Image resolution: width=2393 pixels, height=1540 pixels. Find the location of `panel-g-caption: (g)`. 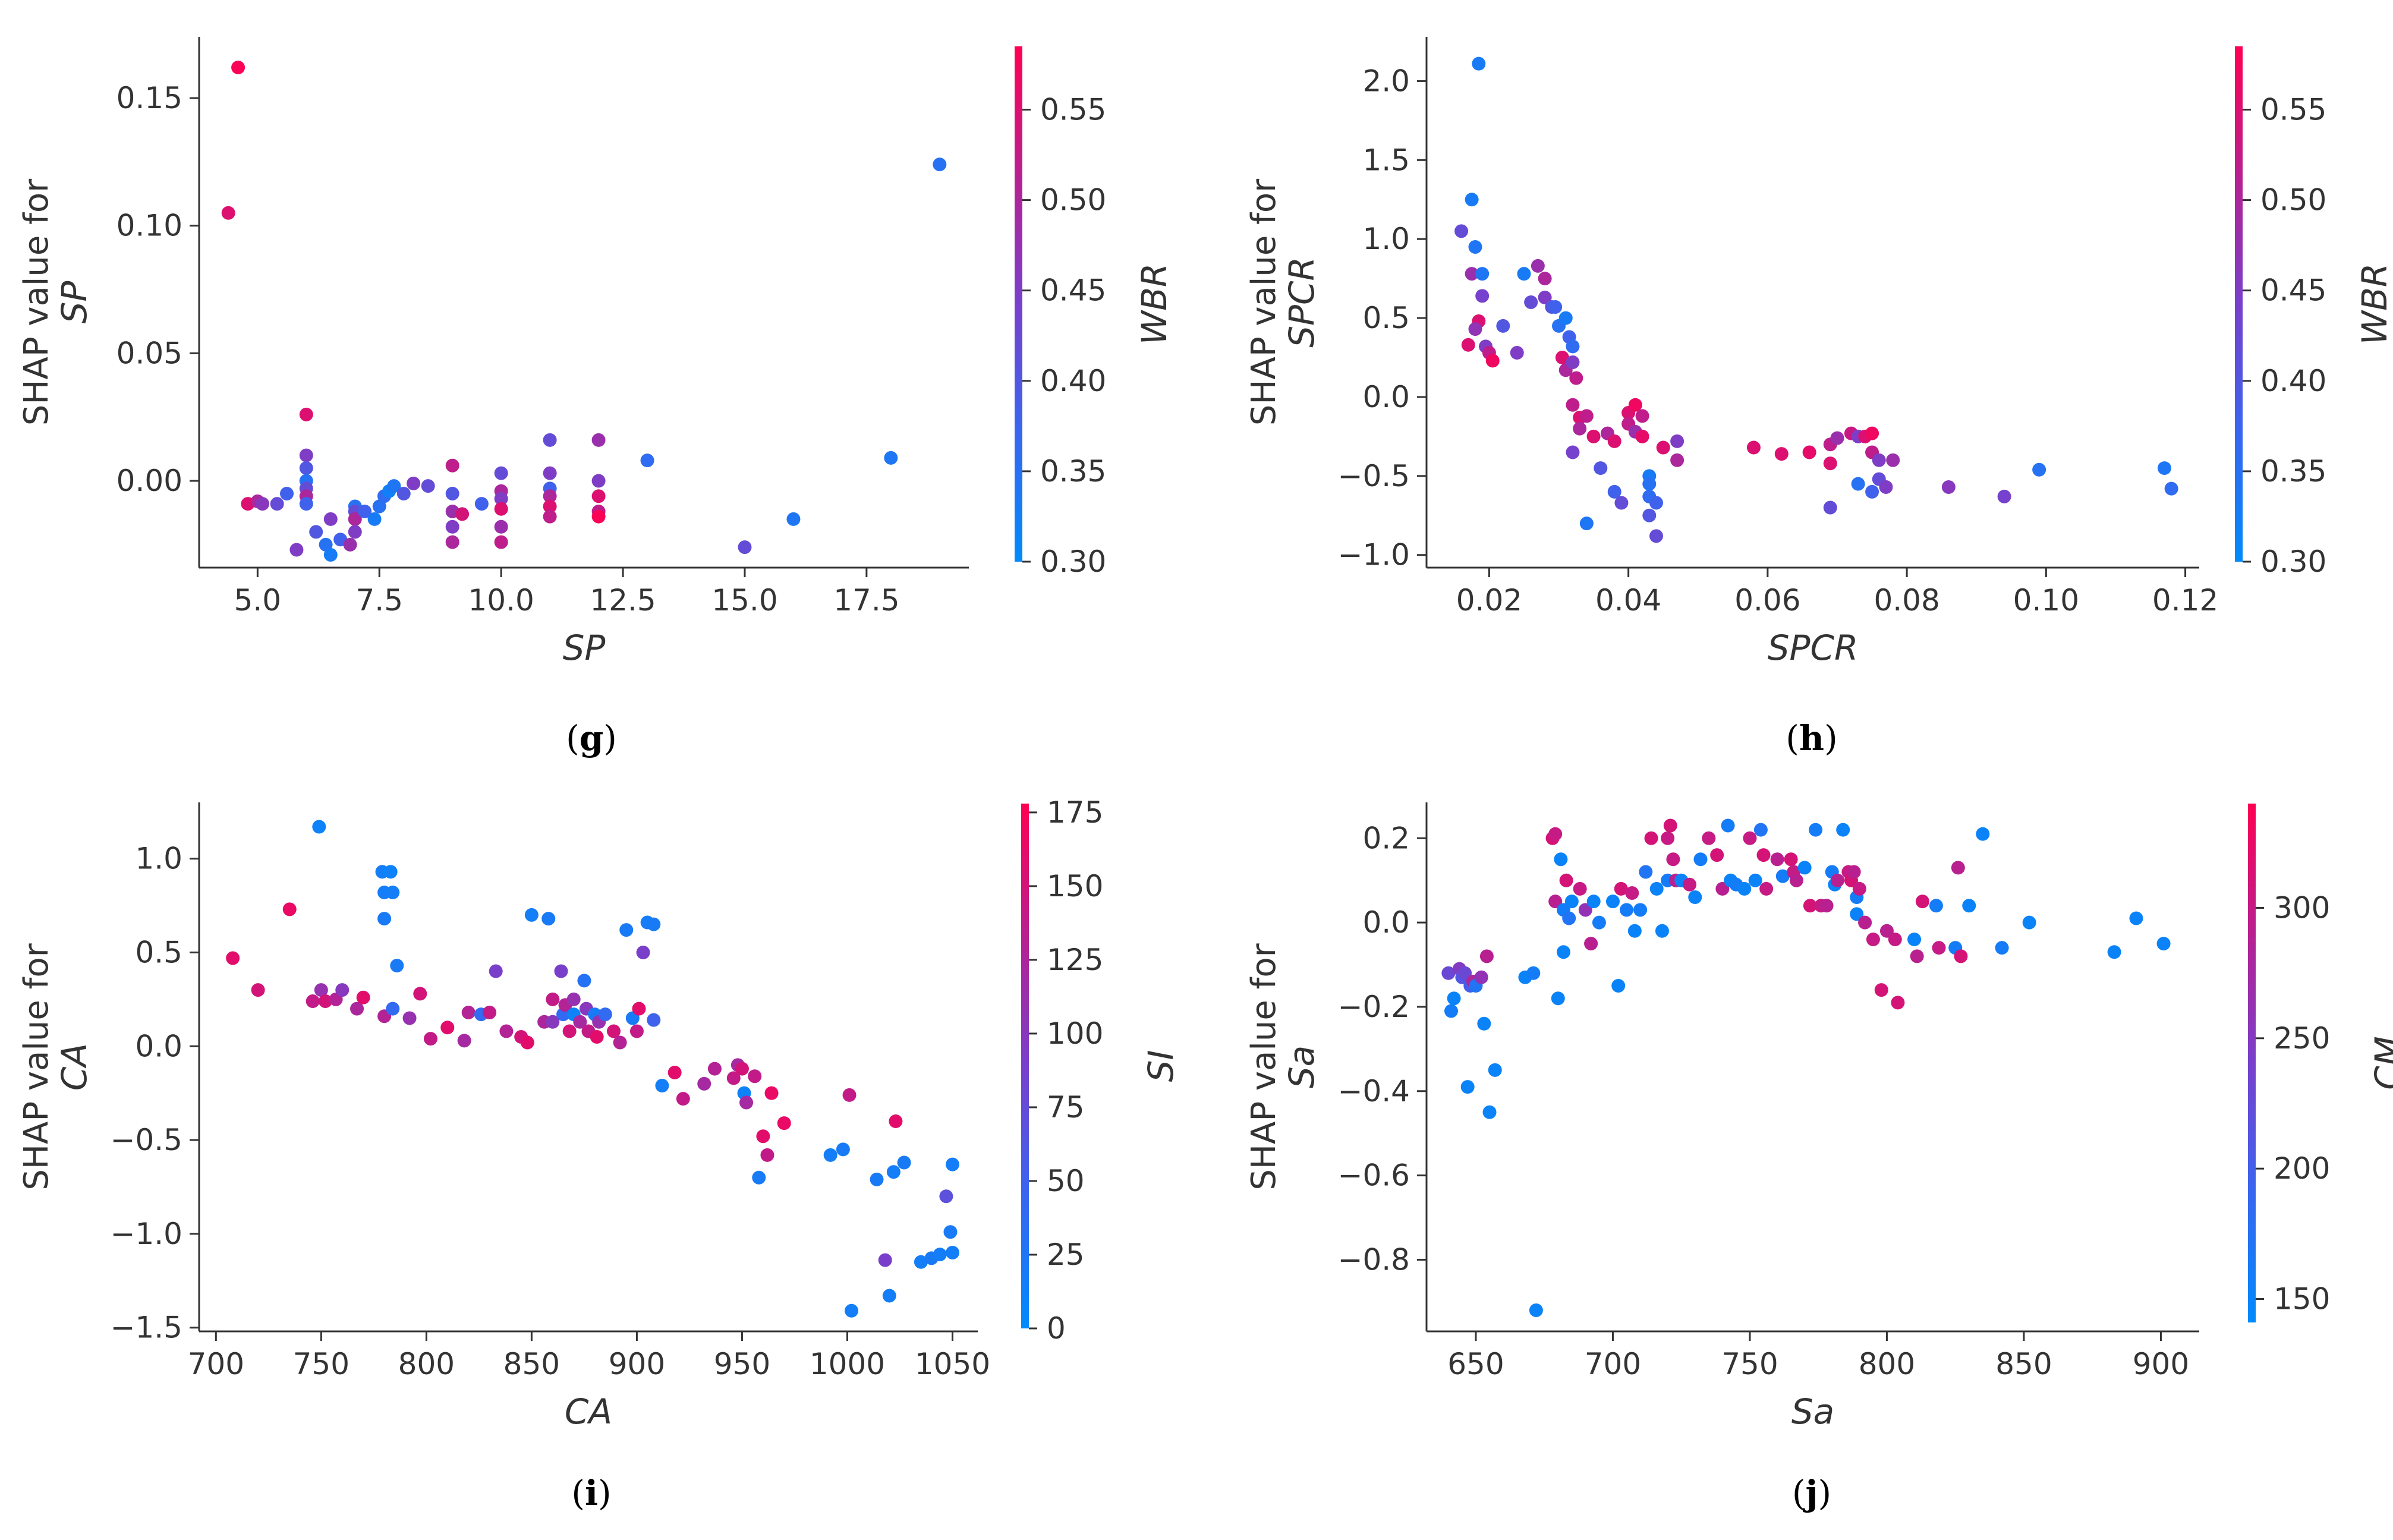

panel-g-caption: (g) is located at coordinates (591, 738).